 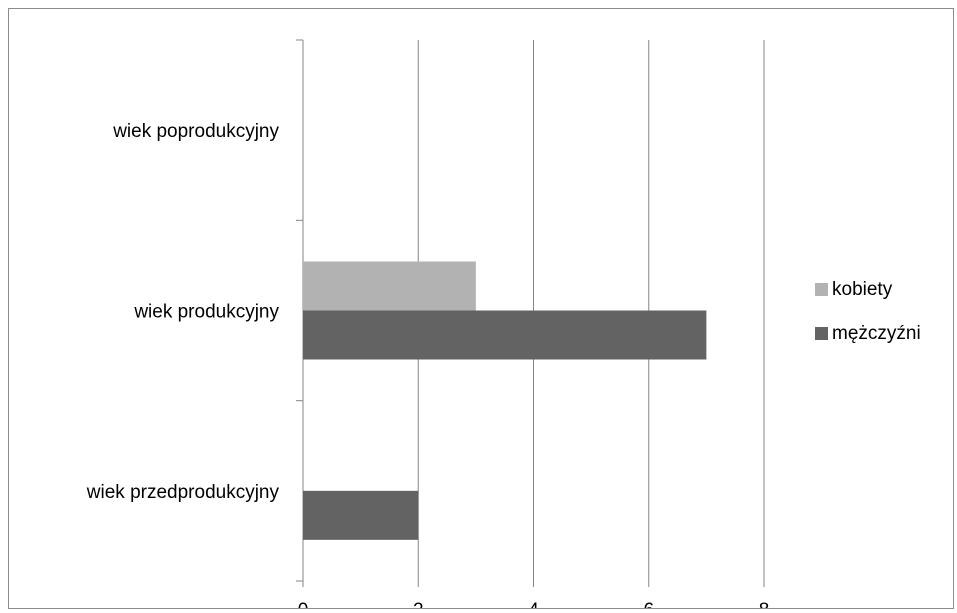 I want to click on tick-labels: 0 2 4 6 8, so click(x=534, y=606).